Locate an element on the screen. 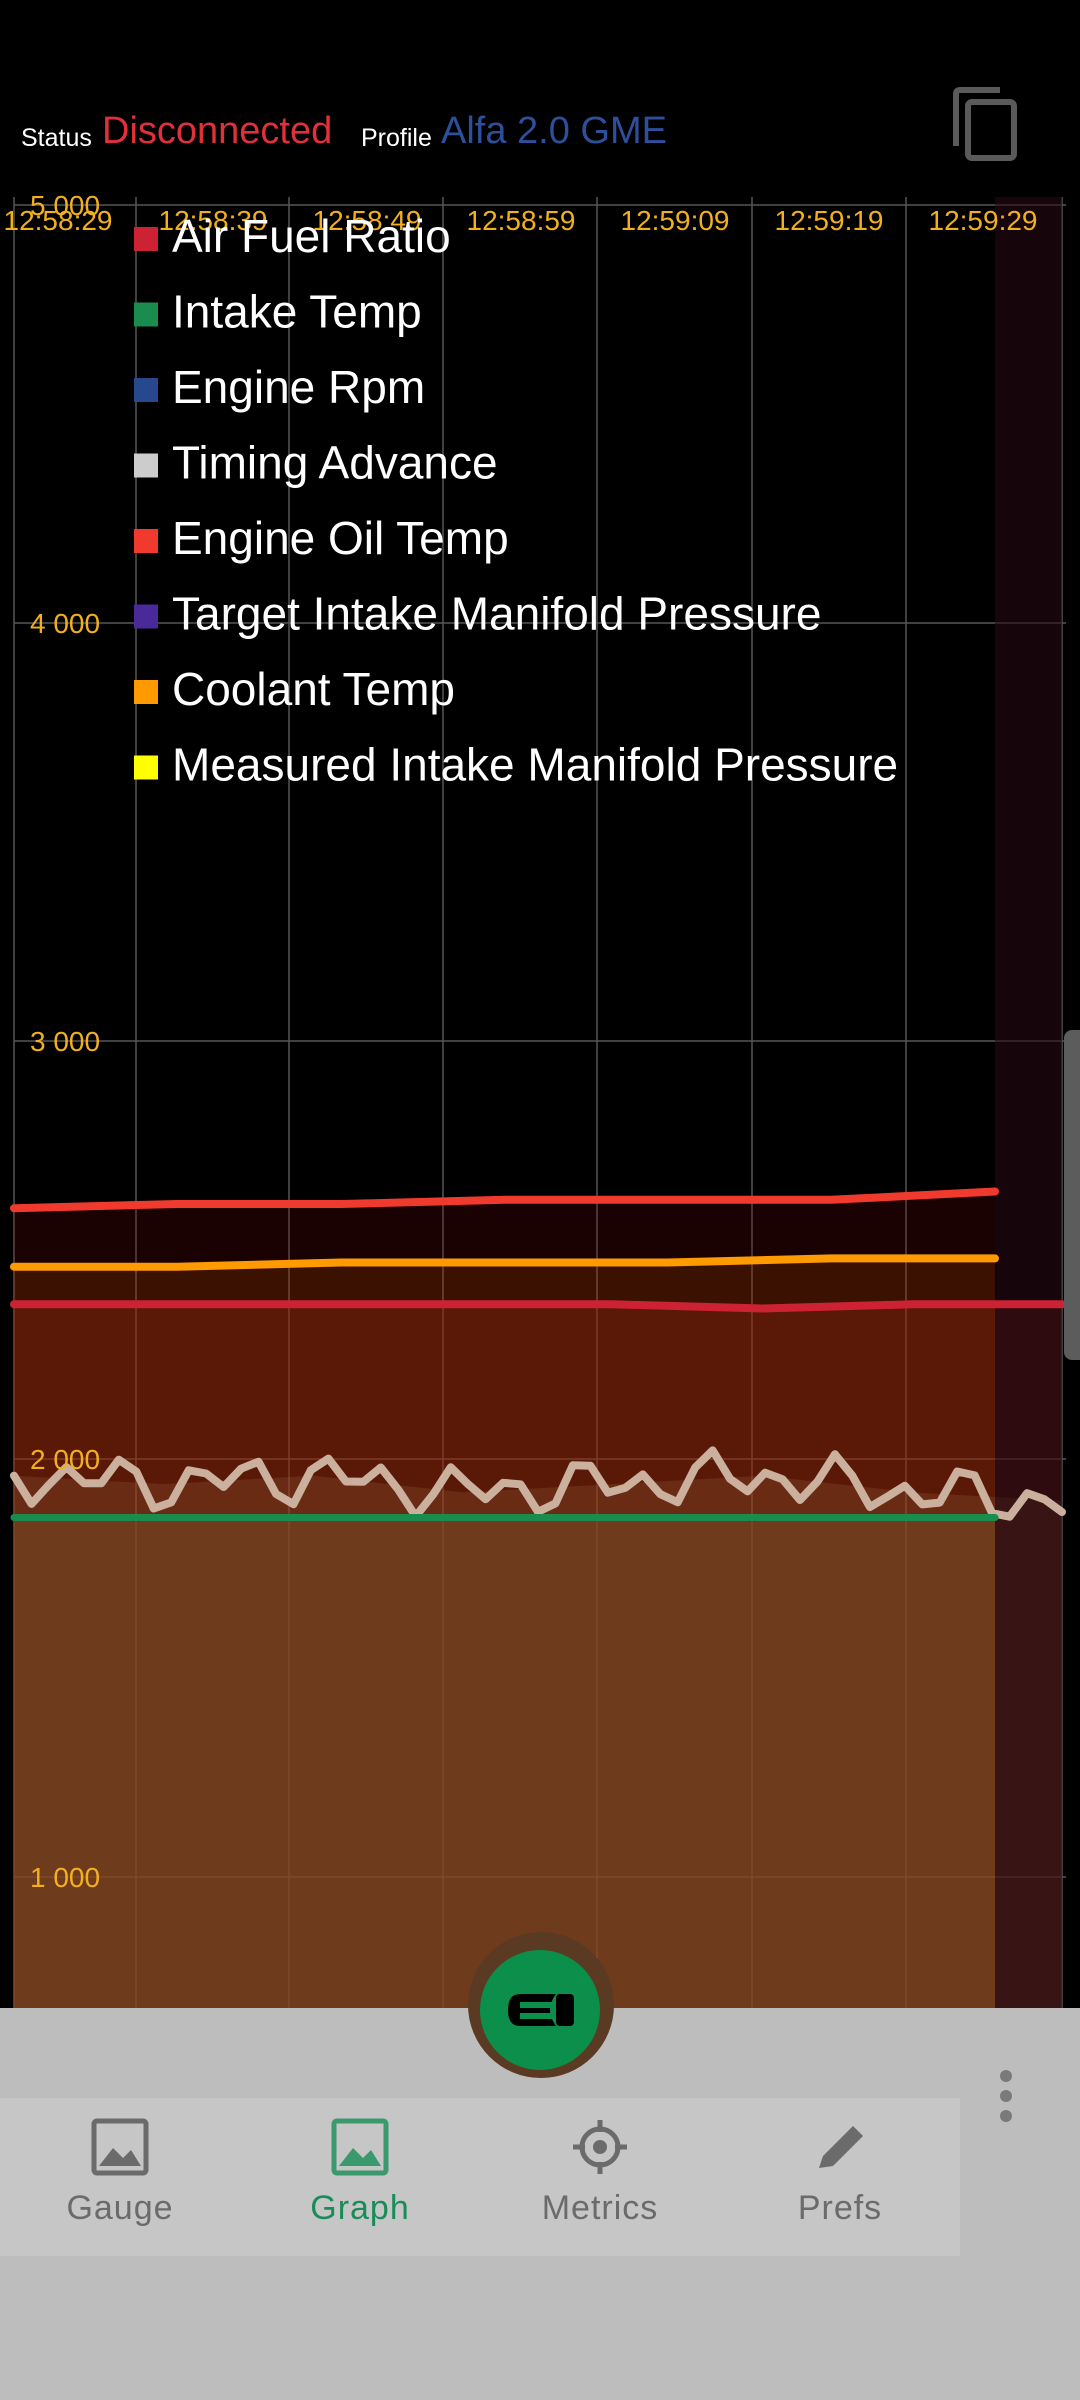 Image resolution: width=1080 pixels, height=2400 pixels. connector-icon is located at coordinates (541, 2010).